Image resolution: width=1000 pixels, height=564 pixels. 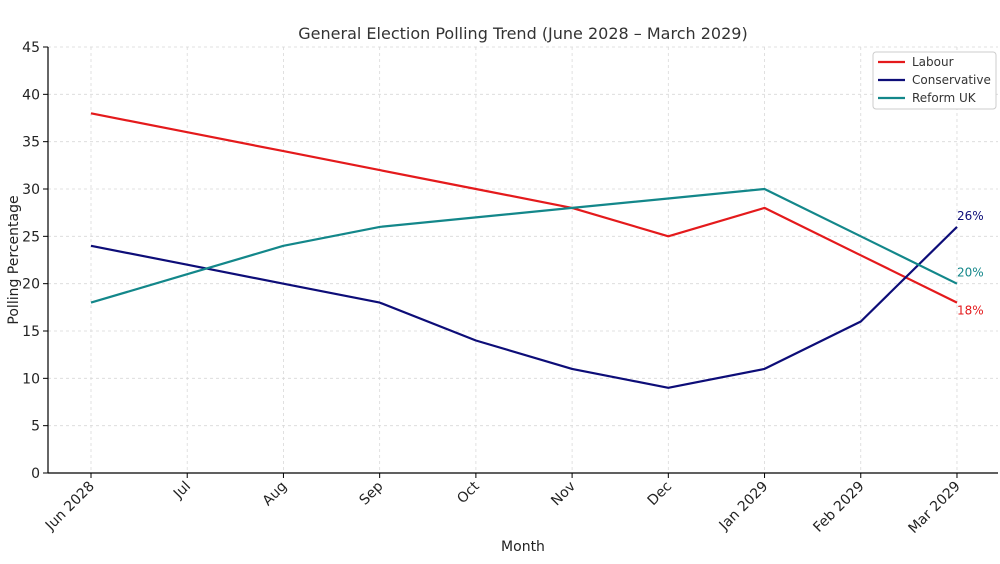 What do you see at coordinates (970, 216) in the screenshot?
I see `end-label: 26%` at bounding box center [970, 216].